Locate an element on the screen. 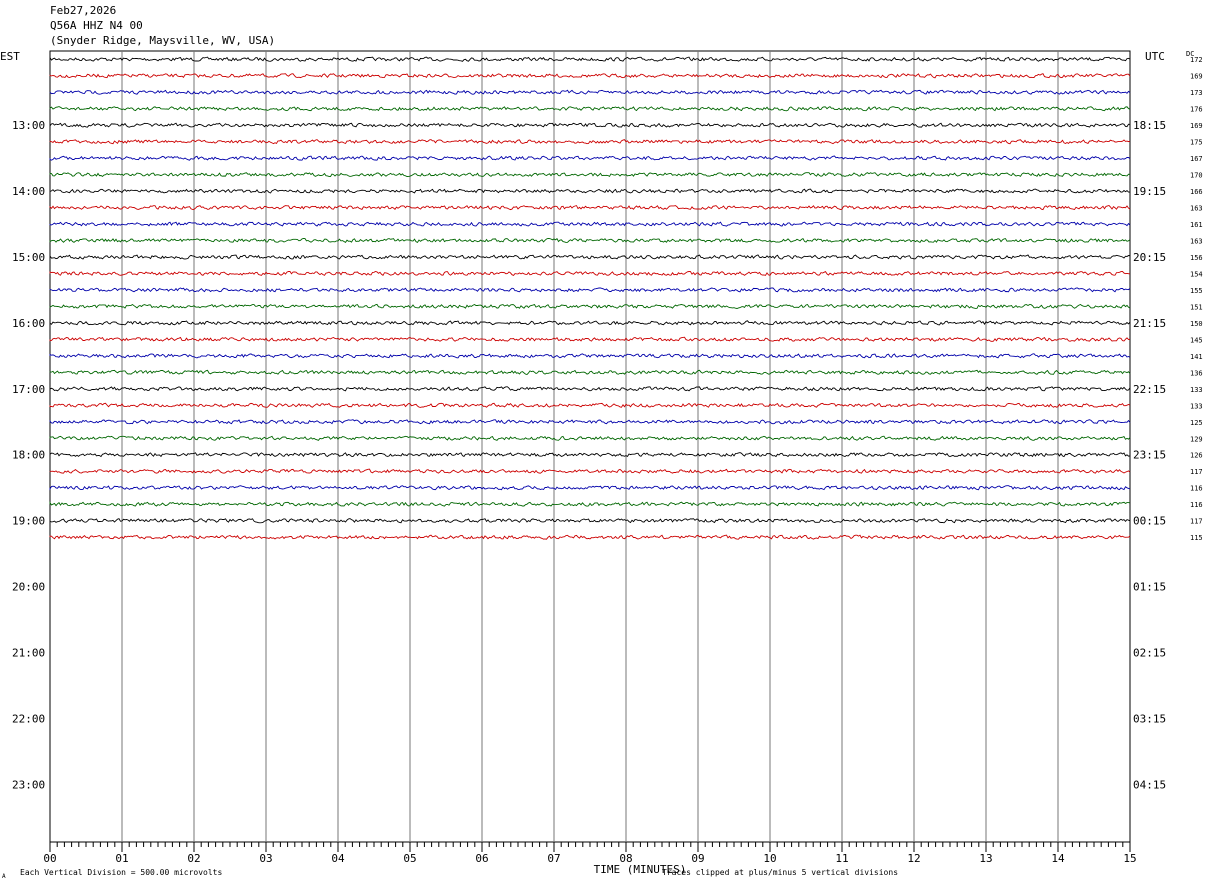  dc-offset-label: 155 is located at coordinates (1196, 291).